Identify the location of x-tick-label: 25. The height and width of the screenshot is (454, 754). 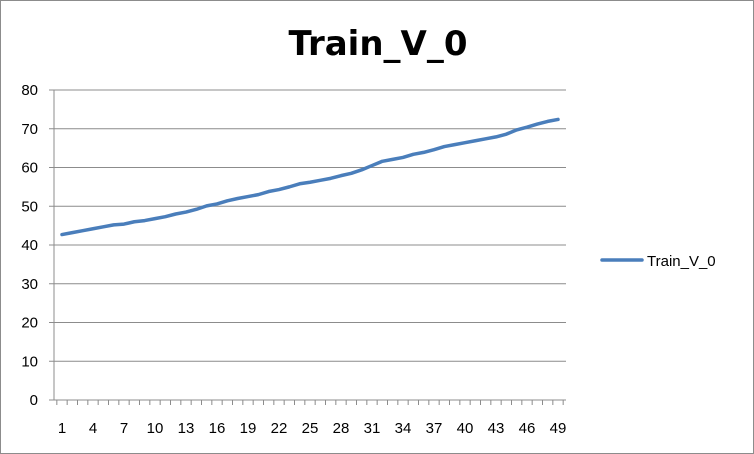
(310, 428).